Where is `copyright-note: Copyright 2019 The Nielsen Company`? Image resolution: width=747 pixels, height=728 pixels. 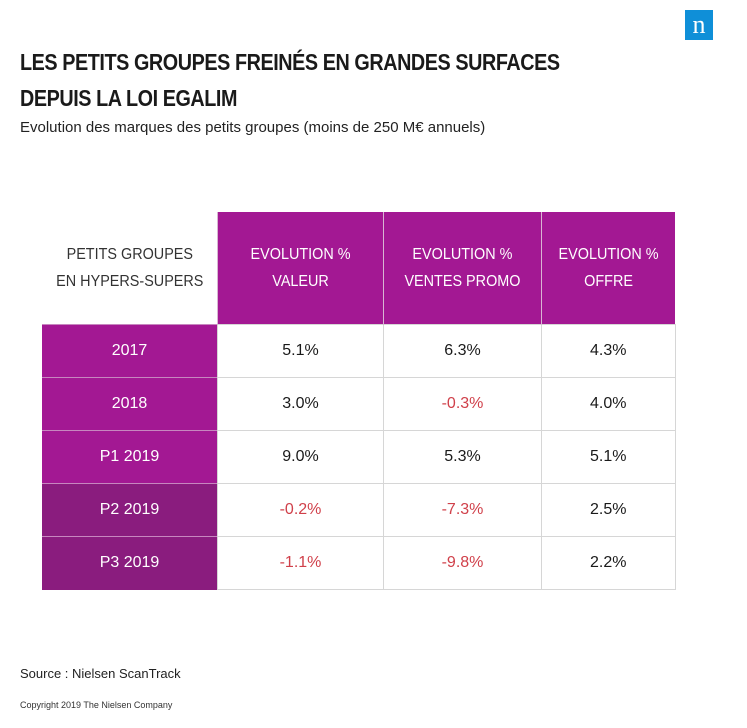 copyright-note: Copyright 2019 The Nielsen Company is located at coordinates (96, 705).